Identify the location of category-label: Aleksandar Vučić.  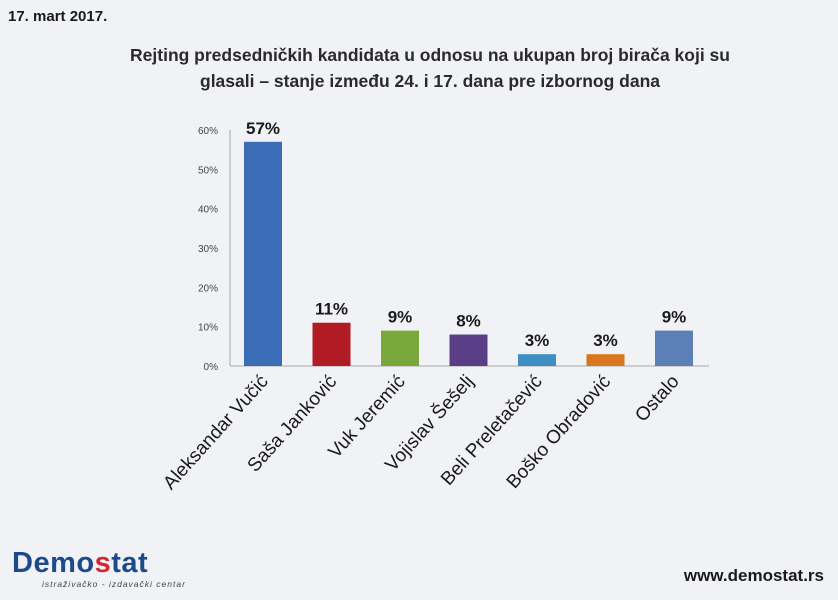
(215, 432).